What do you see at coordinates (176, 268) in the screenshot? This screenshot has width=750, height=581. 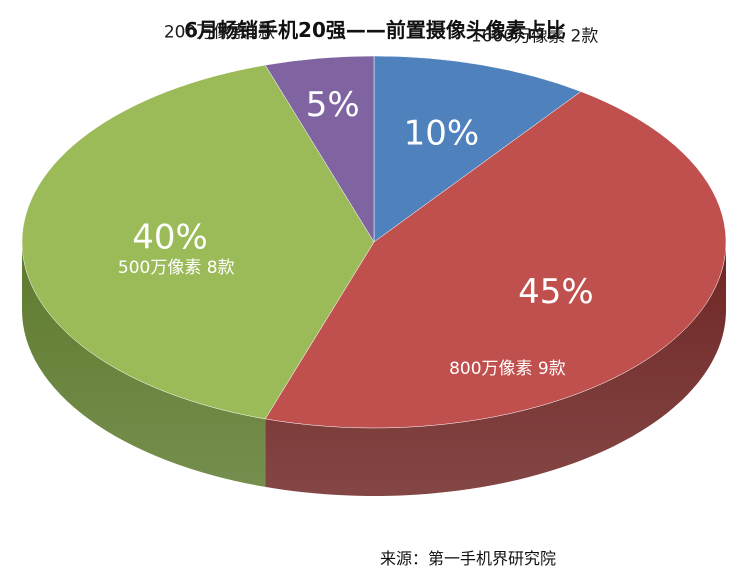 I see `category-label-2: 500万像素 8款` at bounding box center [176, 268].